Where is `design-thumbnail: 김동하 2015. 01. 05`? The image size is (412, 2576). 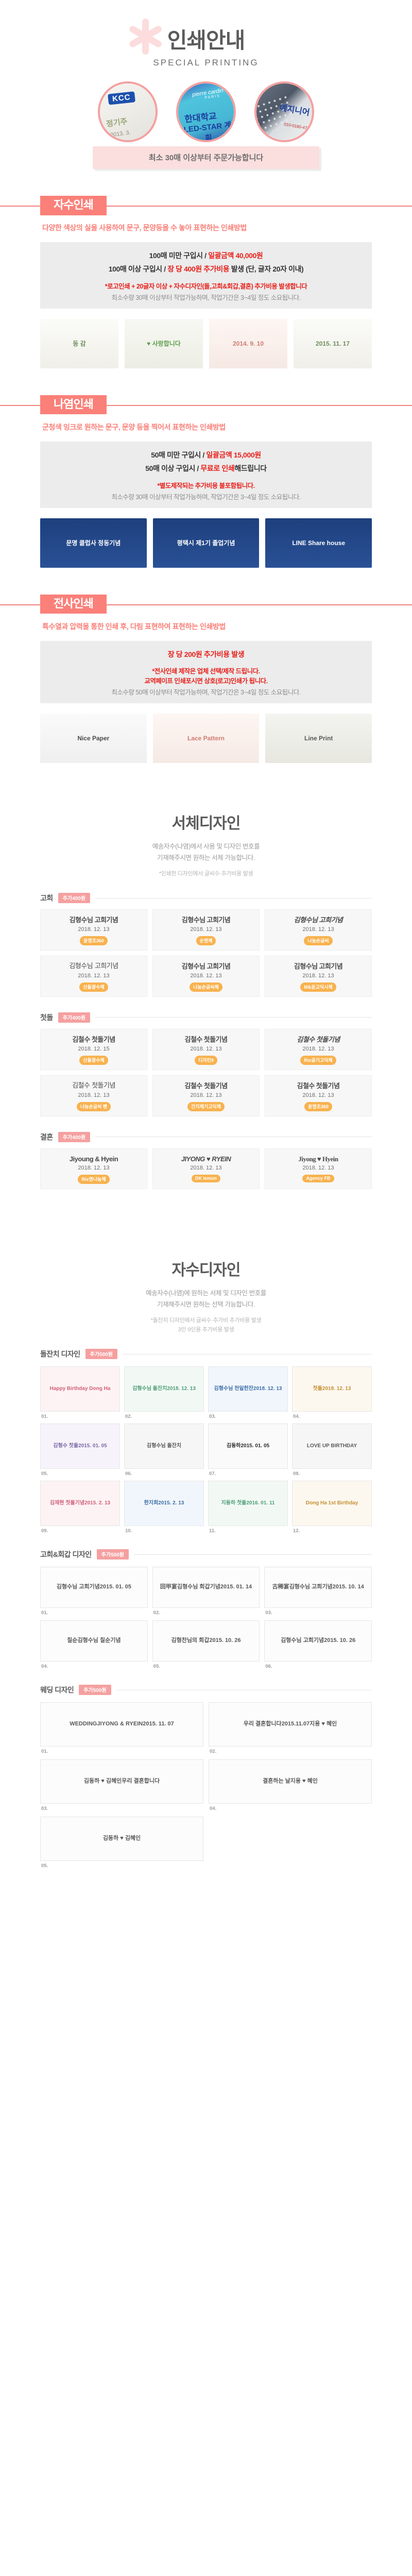
design-thumbnail: 김동하 2015. 01. 05 is located at coordinates (248, 1446).